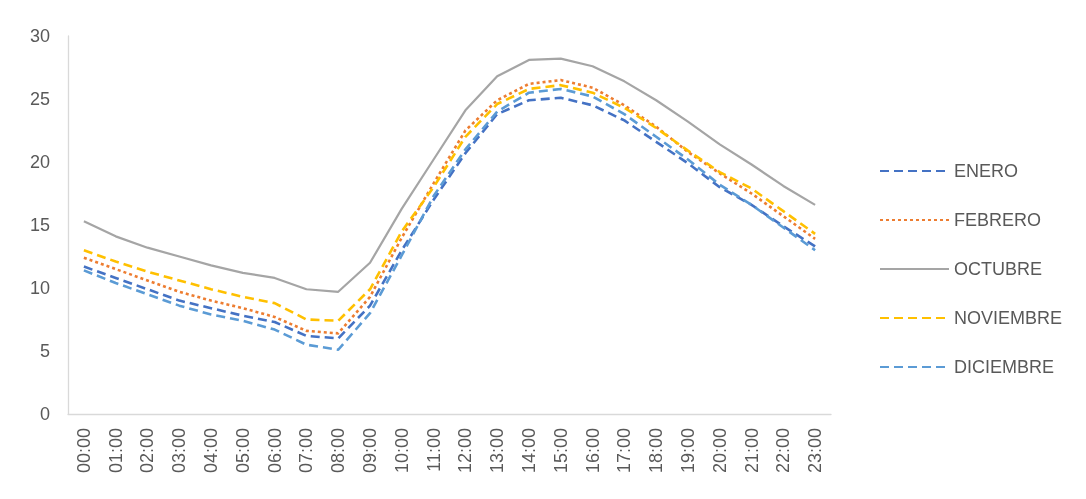 The width and height of the screenshot is (1086, 499). I want to click on x-tick-label: 13:00, so click(497, 451).